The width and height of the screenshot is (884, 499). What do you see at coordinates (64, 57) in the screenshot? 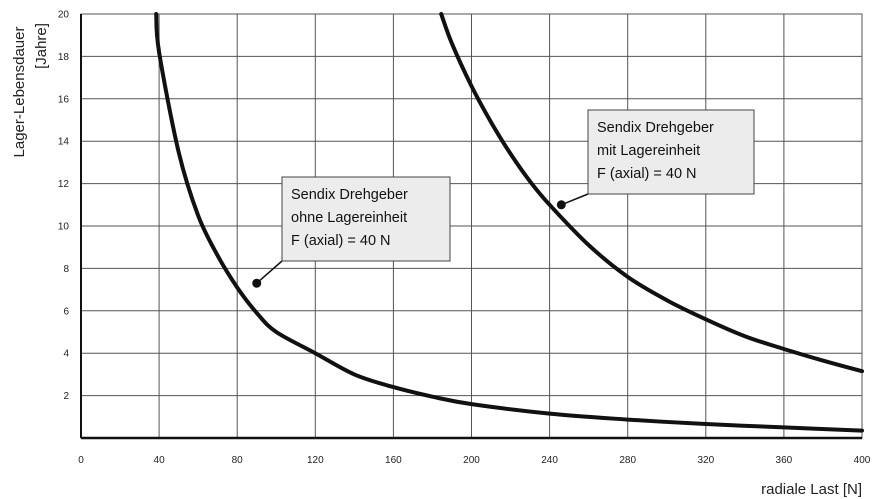
I see `y-tick-label: 18` at bounding box center [64, 57].